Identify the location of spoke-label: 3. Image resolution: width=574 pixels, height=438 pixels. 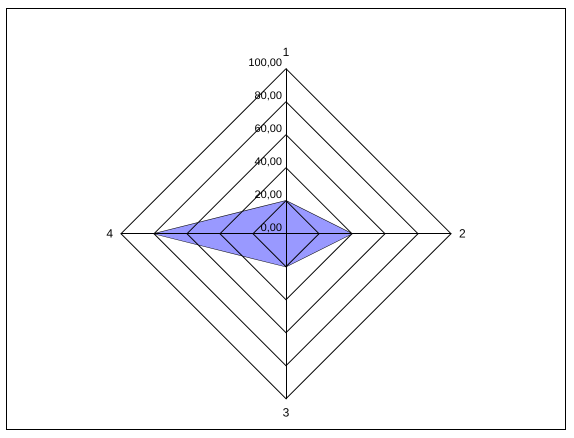
(286, 413).